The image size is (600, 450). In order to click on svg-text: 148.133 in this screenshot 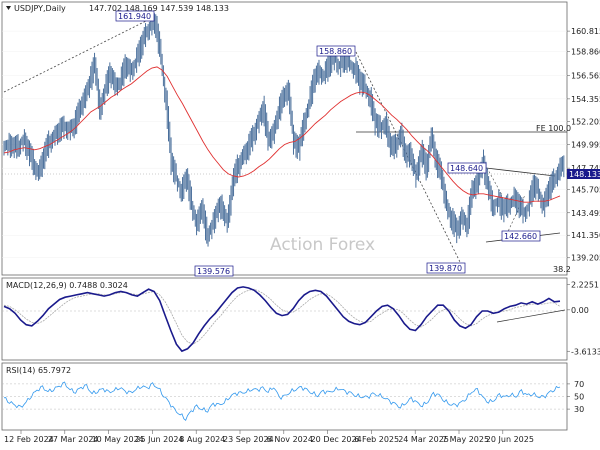, I will do `click(584, 174)`.